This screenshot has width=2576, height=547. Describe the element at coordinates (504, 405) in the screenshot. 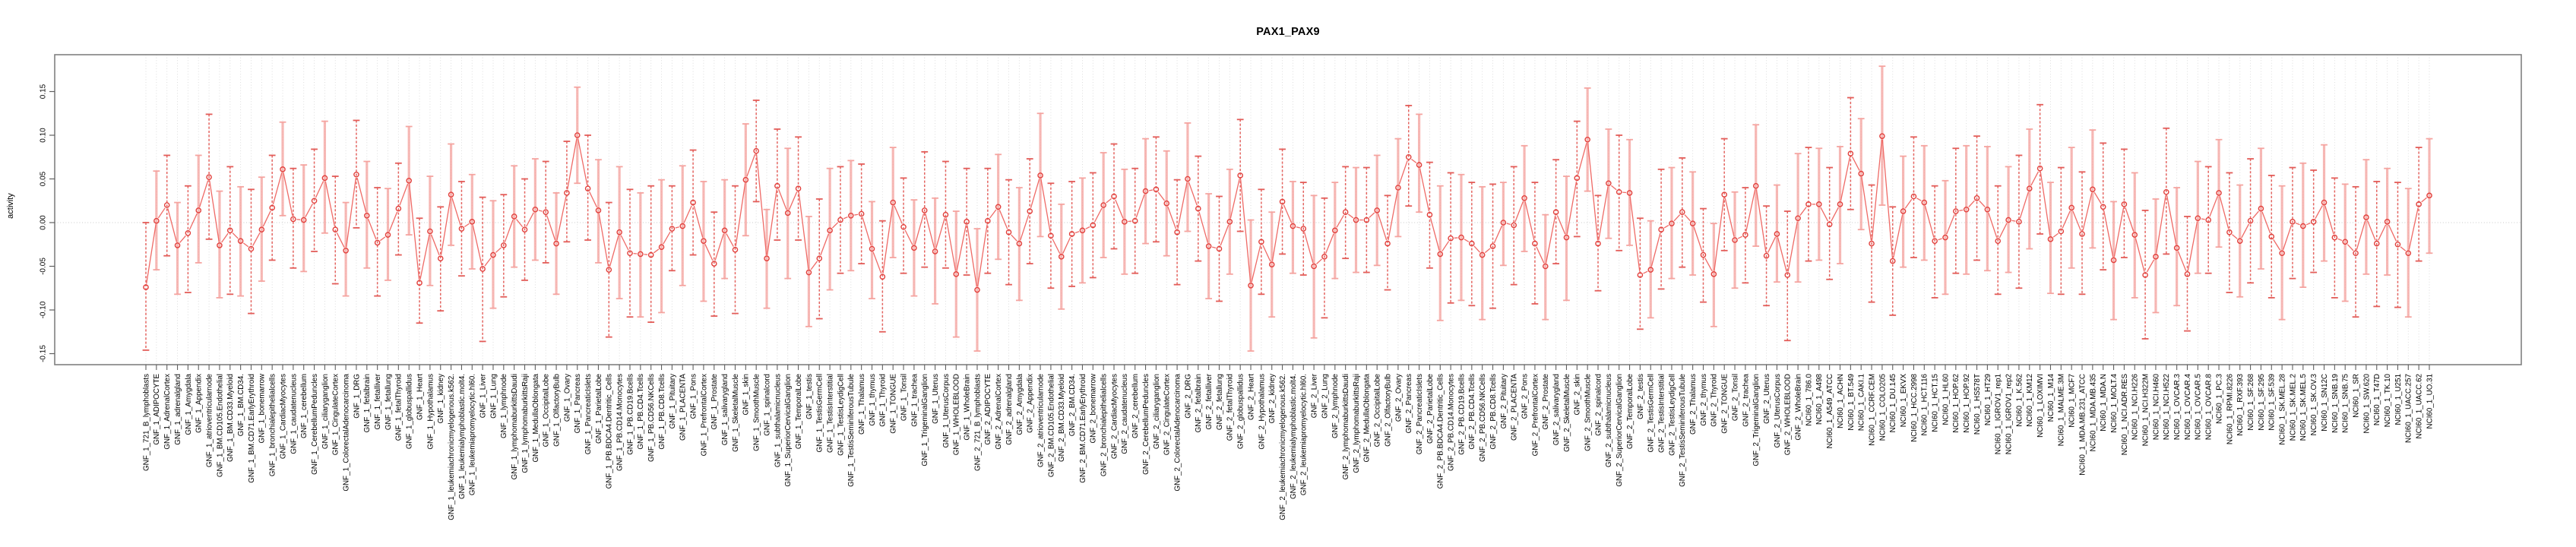

I see `x-tick-label: GNF_1_lymphnode` at that location.